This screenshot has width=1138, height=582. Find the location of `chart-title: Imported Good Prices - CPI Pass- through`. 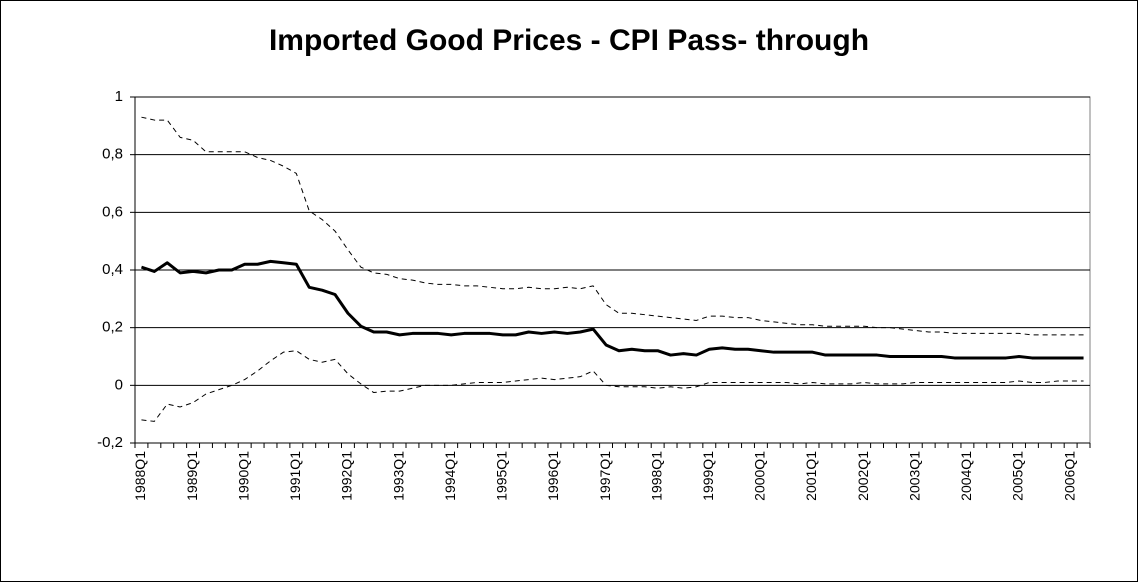

chart-title: Imported Good Prices - CPI Pass- through is located at coordinates (569, 40).